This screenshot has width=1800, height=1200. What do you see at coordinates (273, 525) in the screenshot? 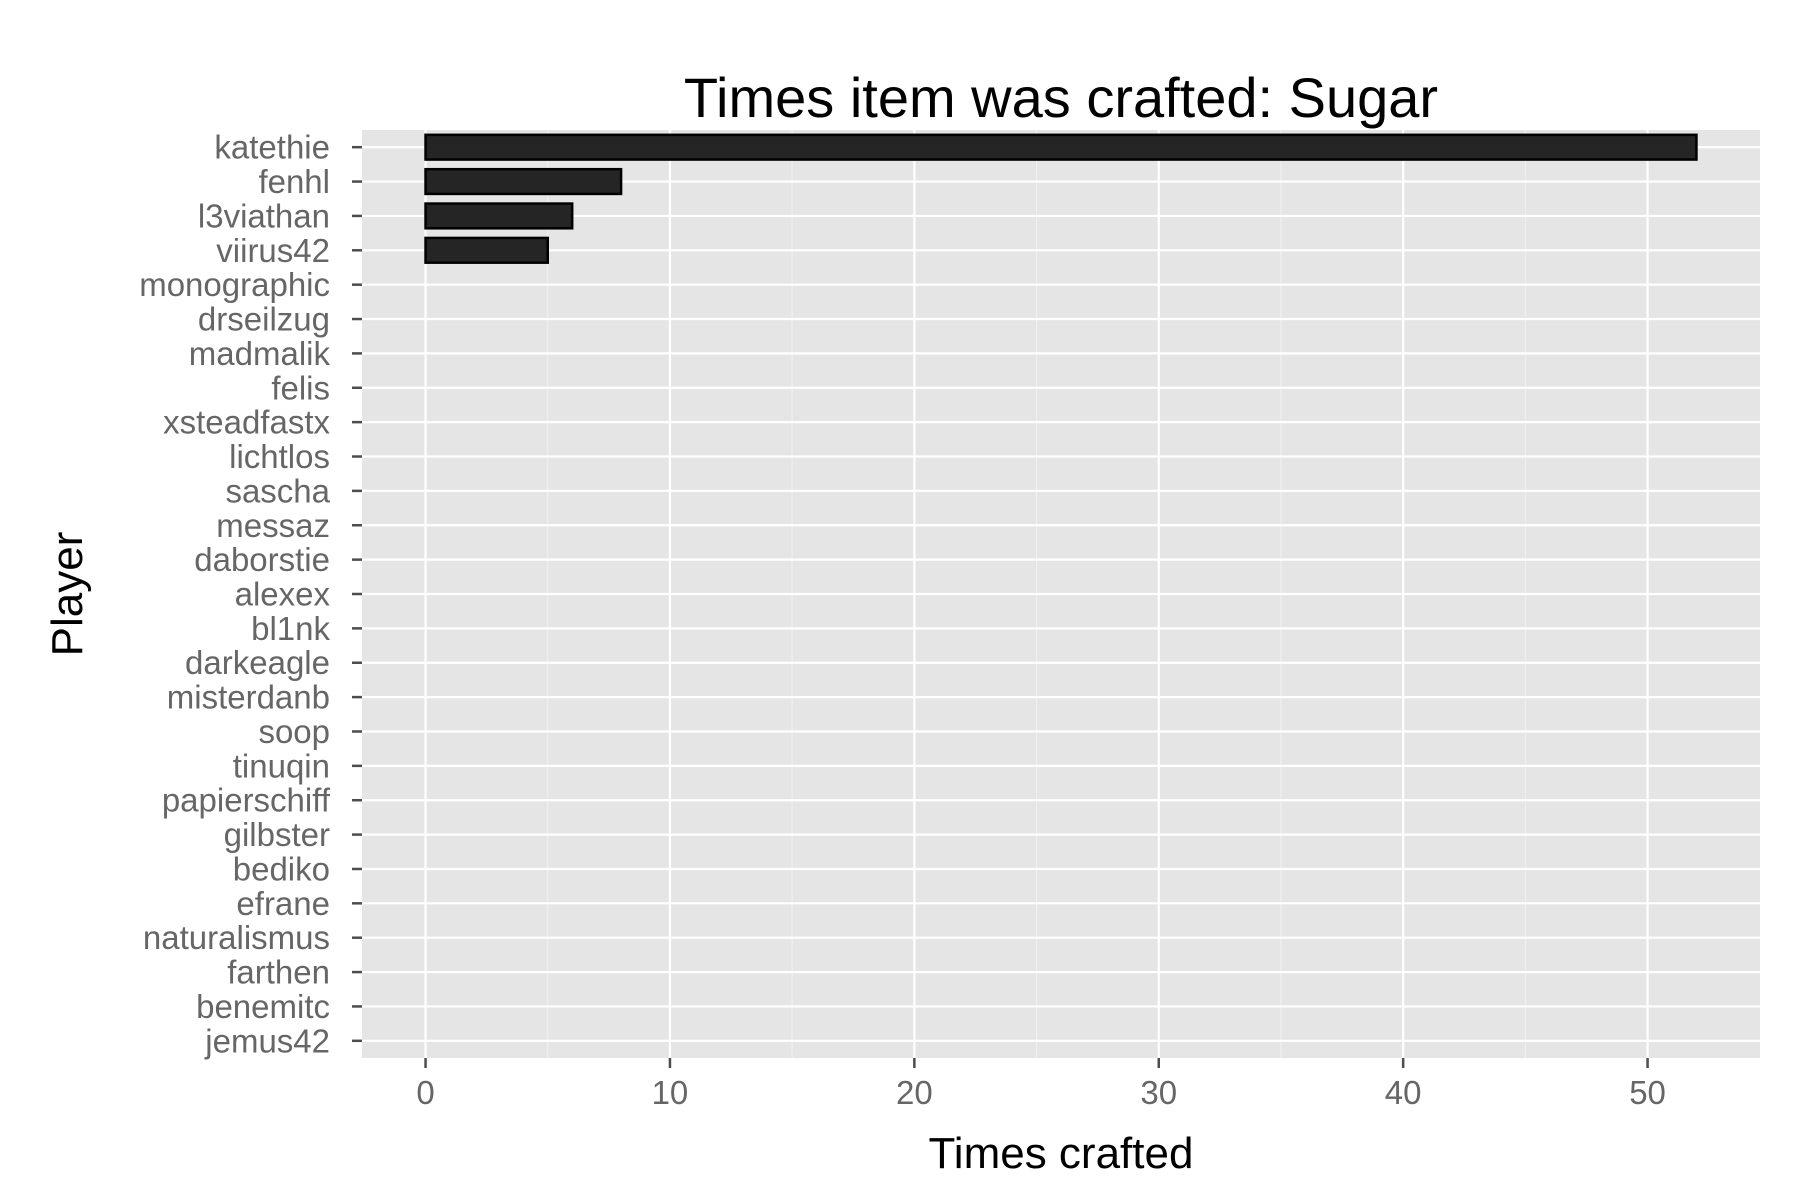
I see `y-tick-label: messaz` at bounding box center [273, 525].